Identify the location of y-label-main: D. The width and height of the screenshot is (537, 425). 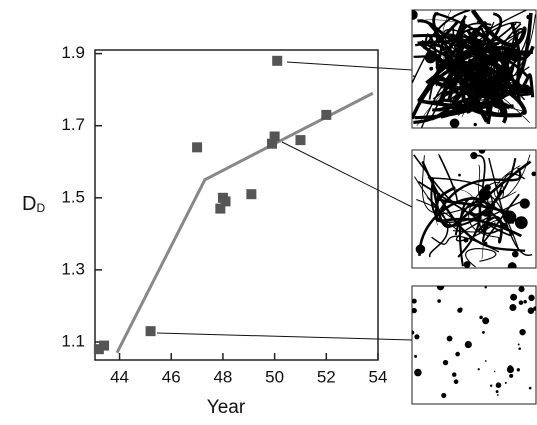
(29, 204).